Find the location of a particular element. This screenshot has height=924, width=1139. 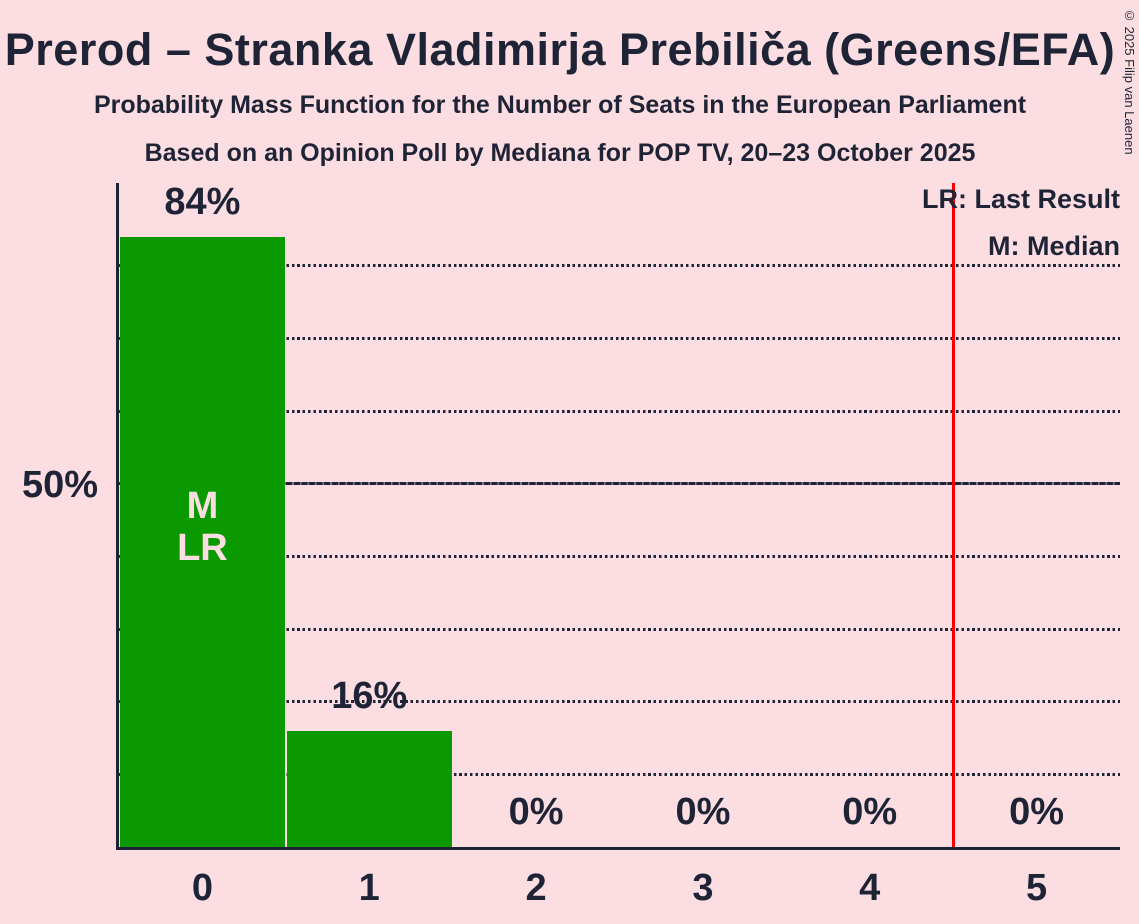

gridline-30-percent is located at coordinates (619, 629).